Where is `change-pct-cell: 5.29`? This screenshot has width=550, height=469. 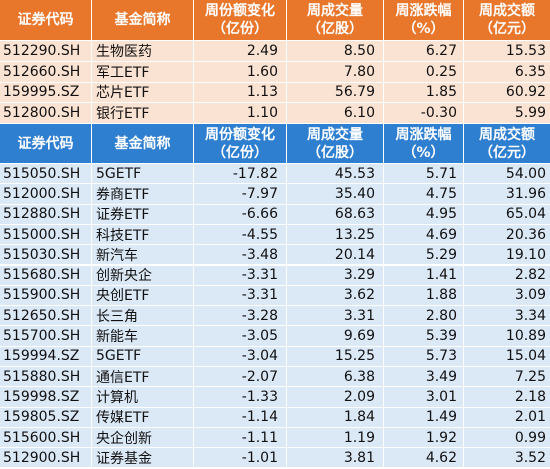 change-pct-cell: 5.29 is located at coordinates (424, 255).